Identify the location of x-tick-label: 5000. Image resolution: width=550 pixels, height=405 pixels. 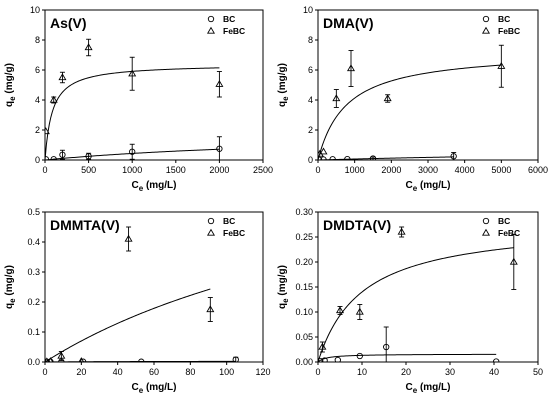
(501, 170).